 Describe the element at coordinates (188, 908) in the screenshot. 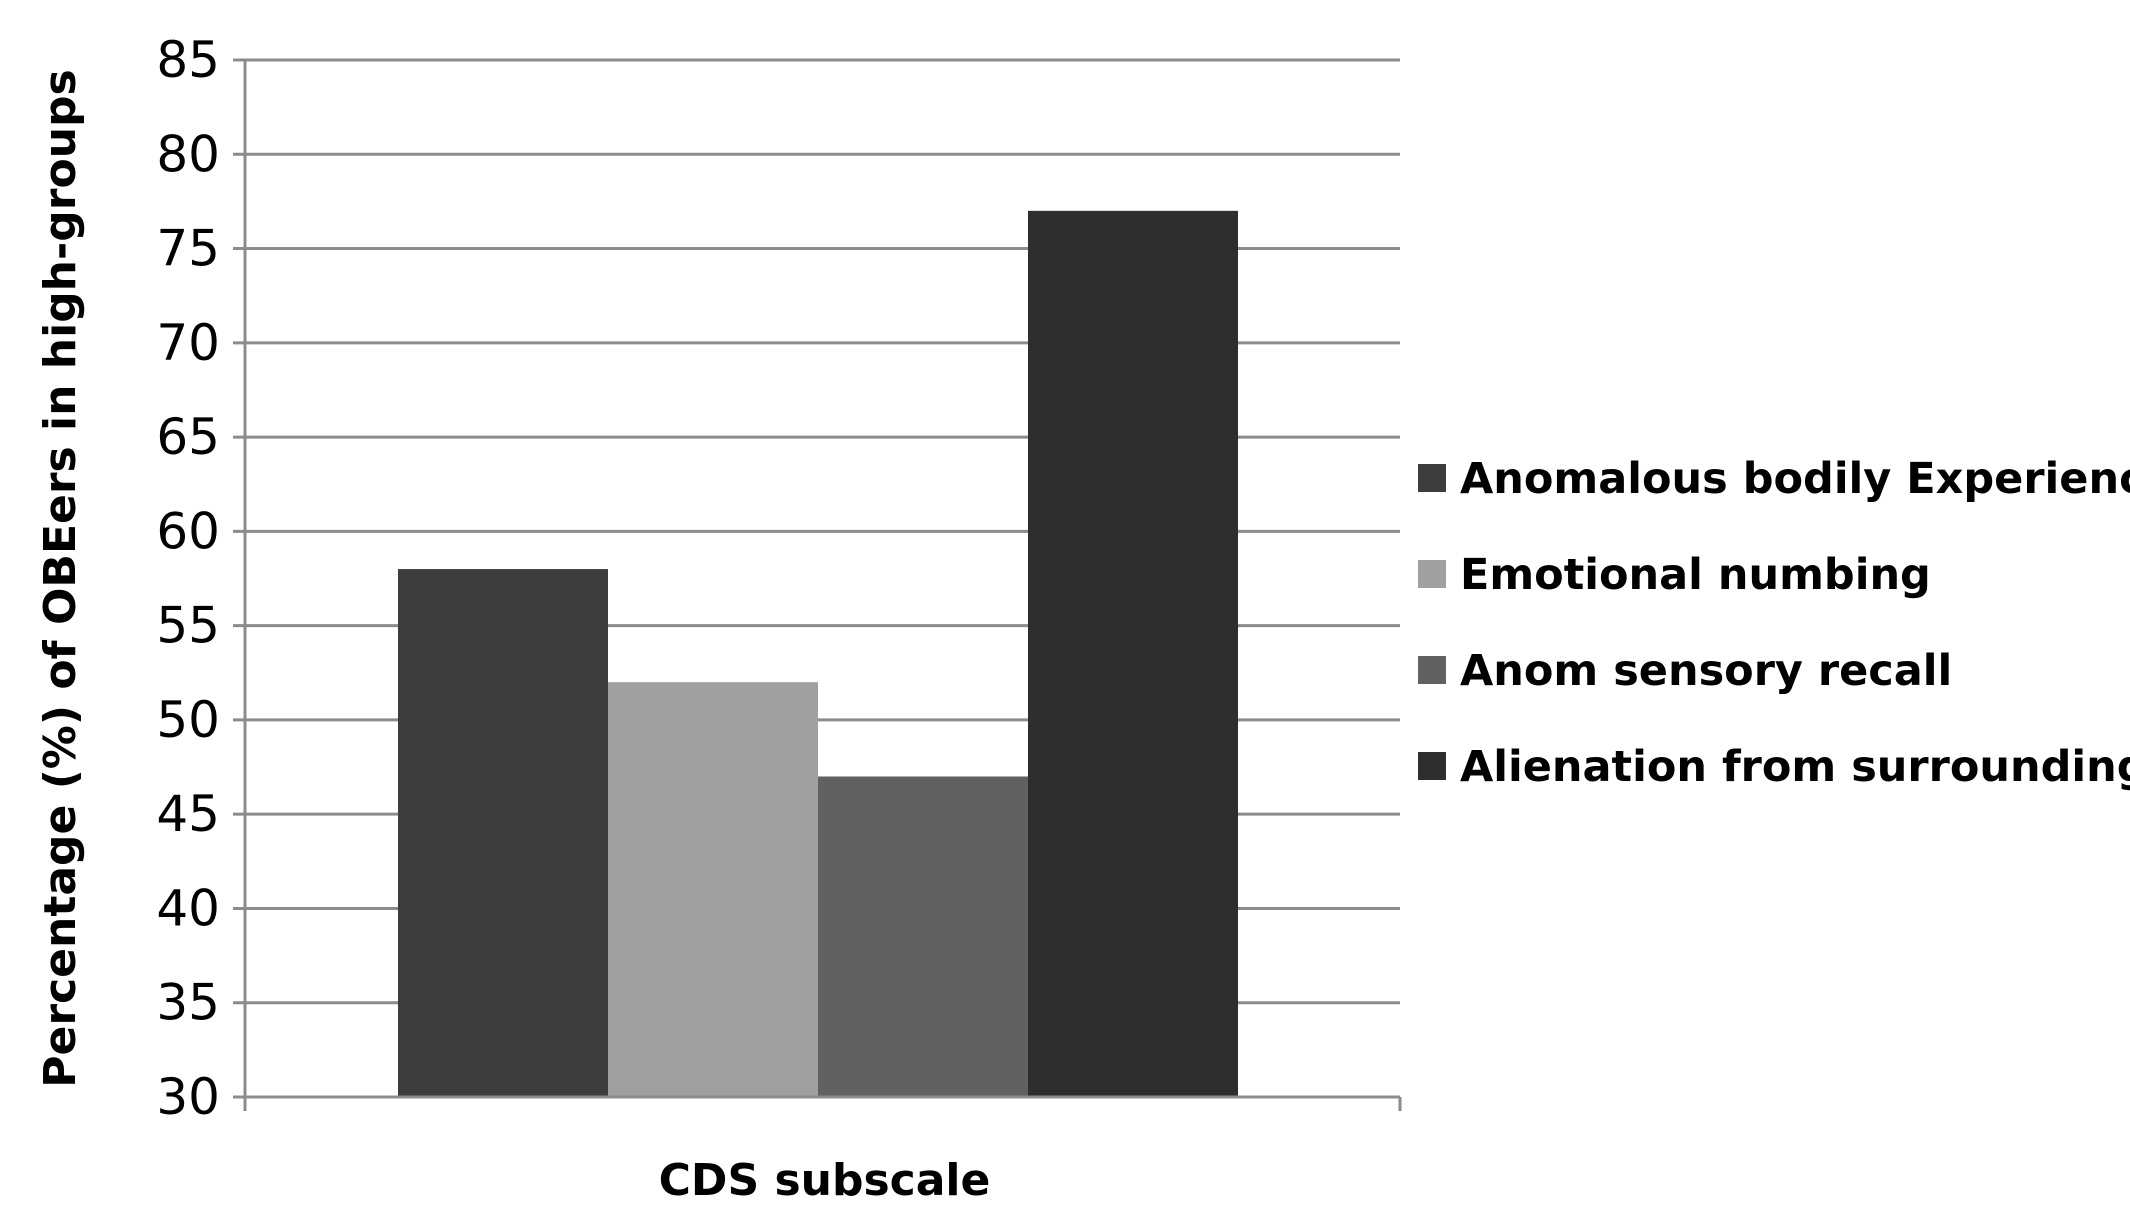

I see `y-tick-label: 40` at that location.